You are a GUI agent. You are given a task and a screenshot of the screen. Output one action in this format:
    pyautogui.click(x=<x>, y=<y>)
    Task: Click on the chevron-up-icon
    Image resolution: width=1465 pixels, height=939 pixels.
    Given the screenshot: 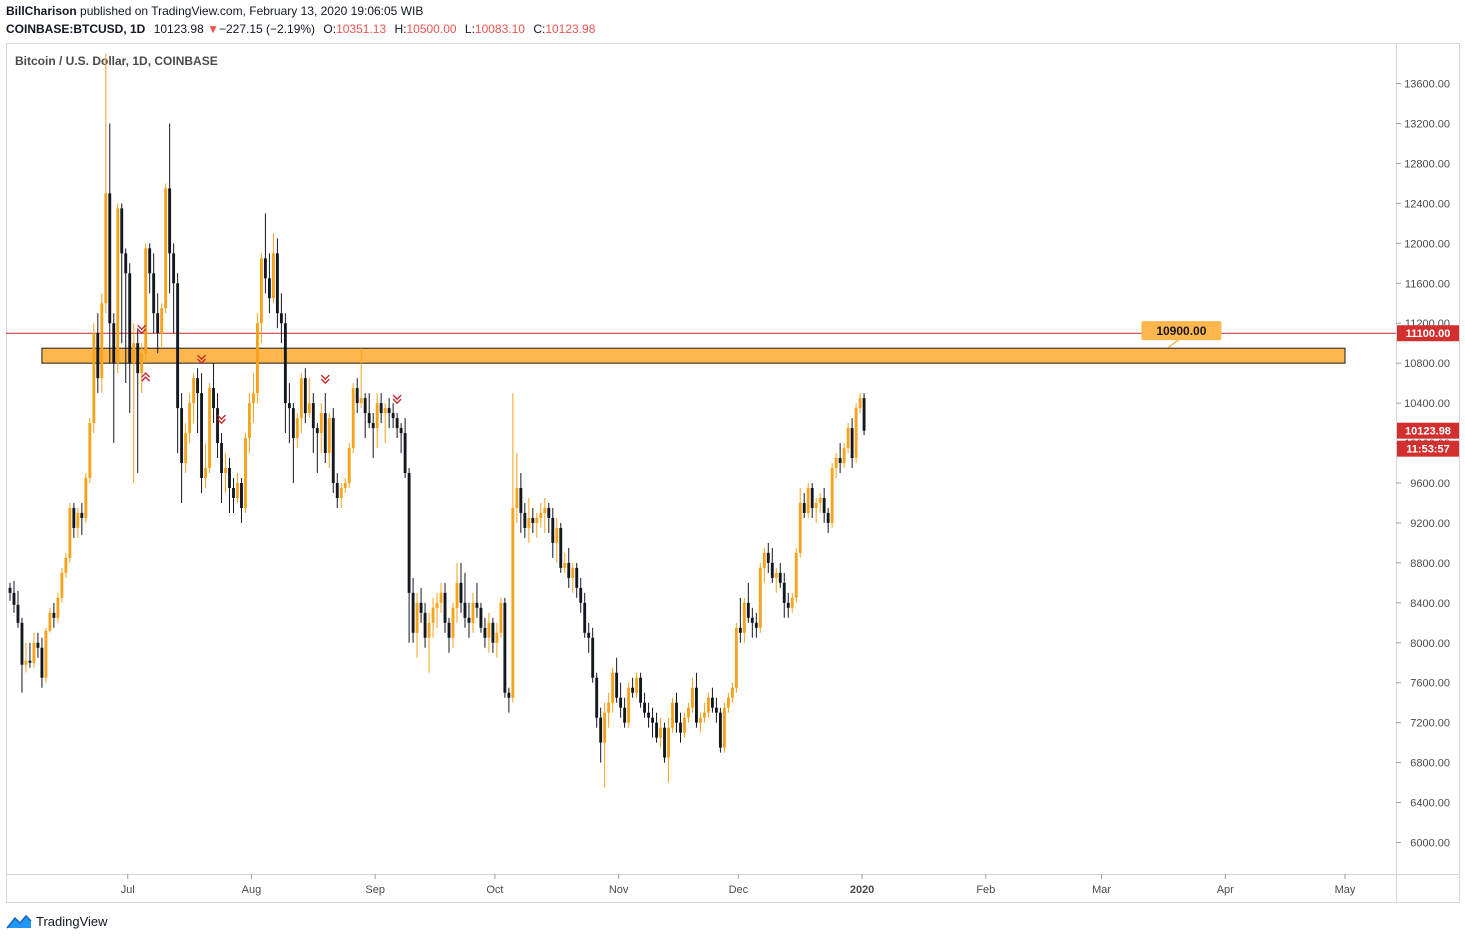 What is the action you would take?
    pyautogui.click(x=146, y=377)
    